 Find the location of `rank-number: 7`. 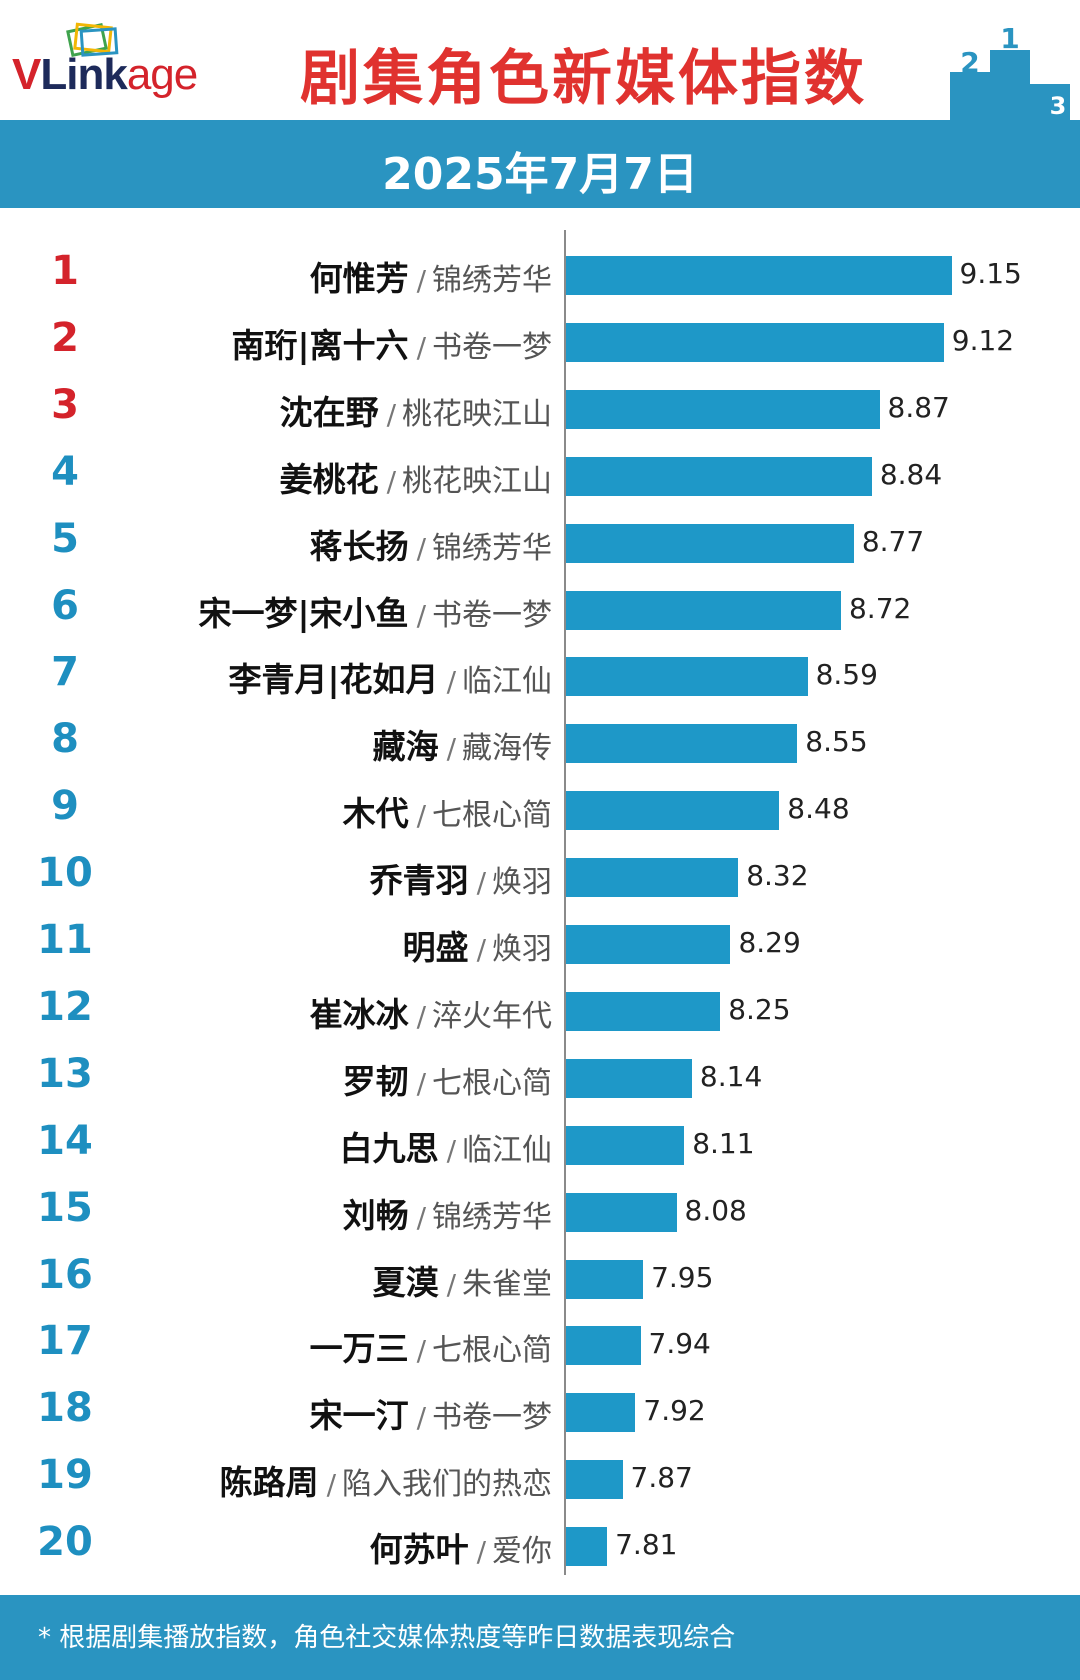

rank-number: 7 is located at coordinates (65, 672).